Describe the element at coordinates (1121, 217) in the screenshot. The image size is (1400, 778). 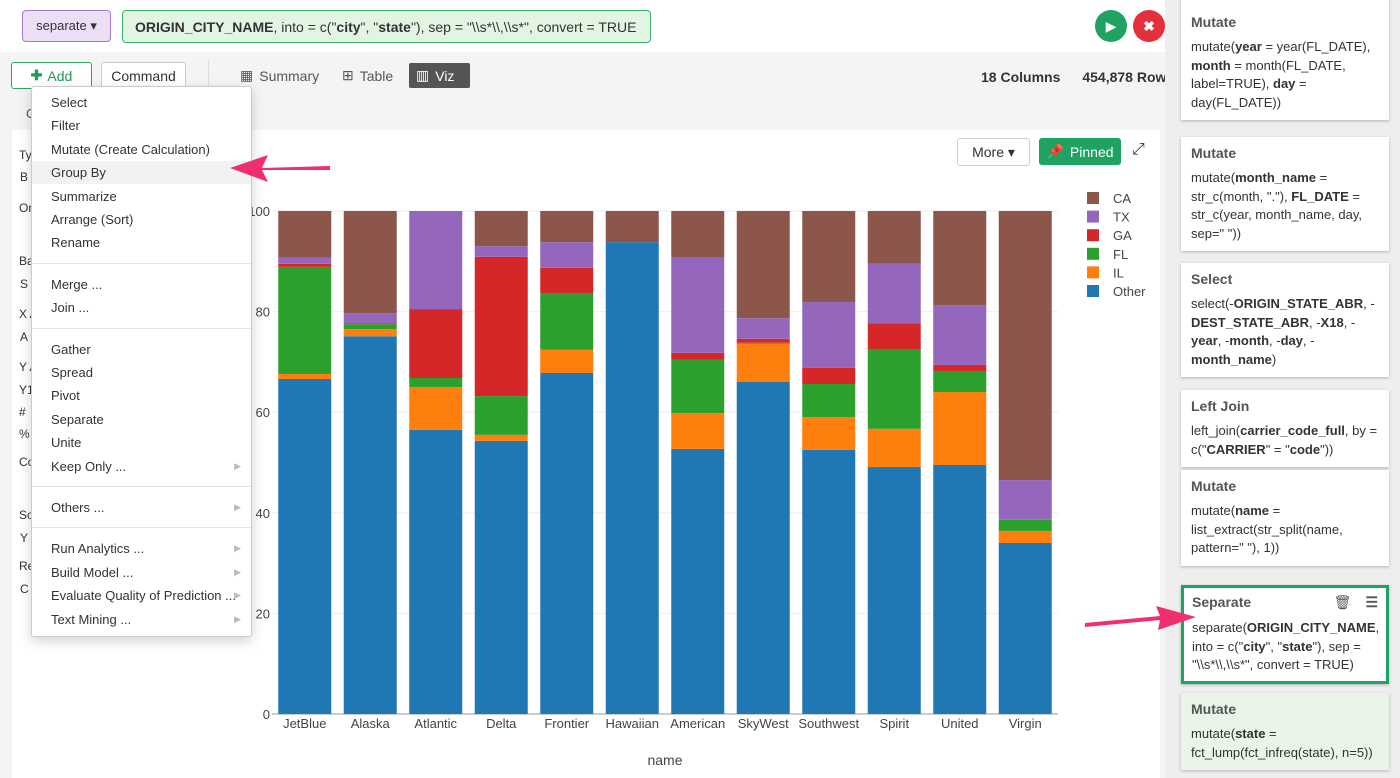
I see `legend-label: TX` at that location.